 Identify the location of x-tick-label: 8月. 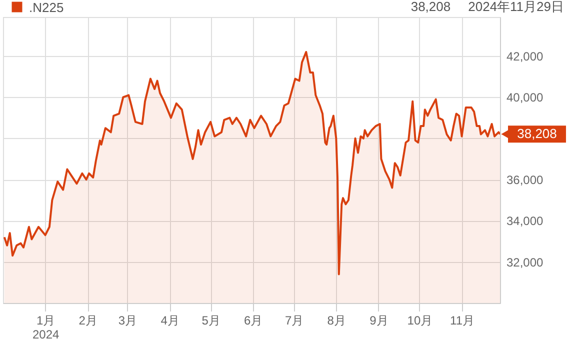
(336, 321).